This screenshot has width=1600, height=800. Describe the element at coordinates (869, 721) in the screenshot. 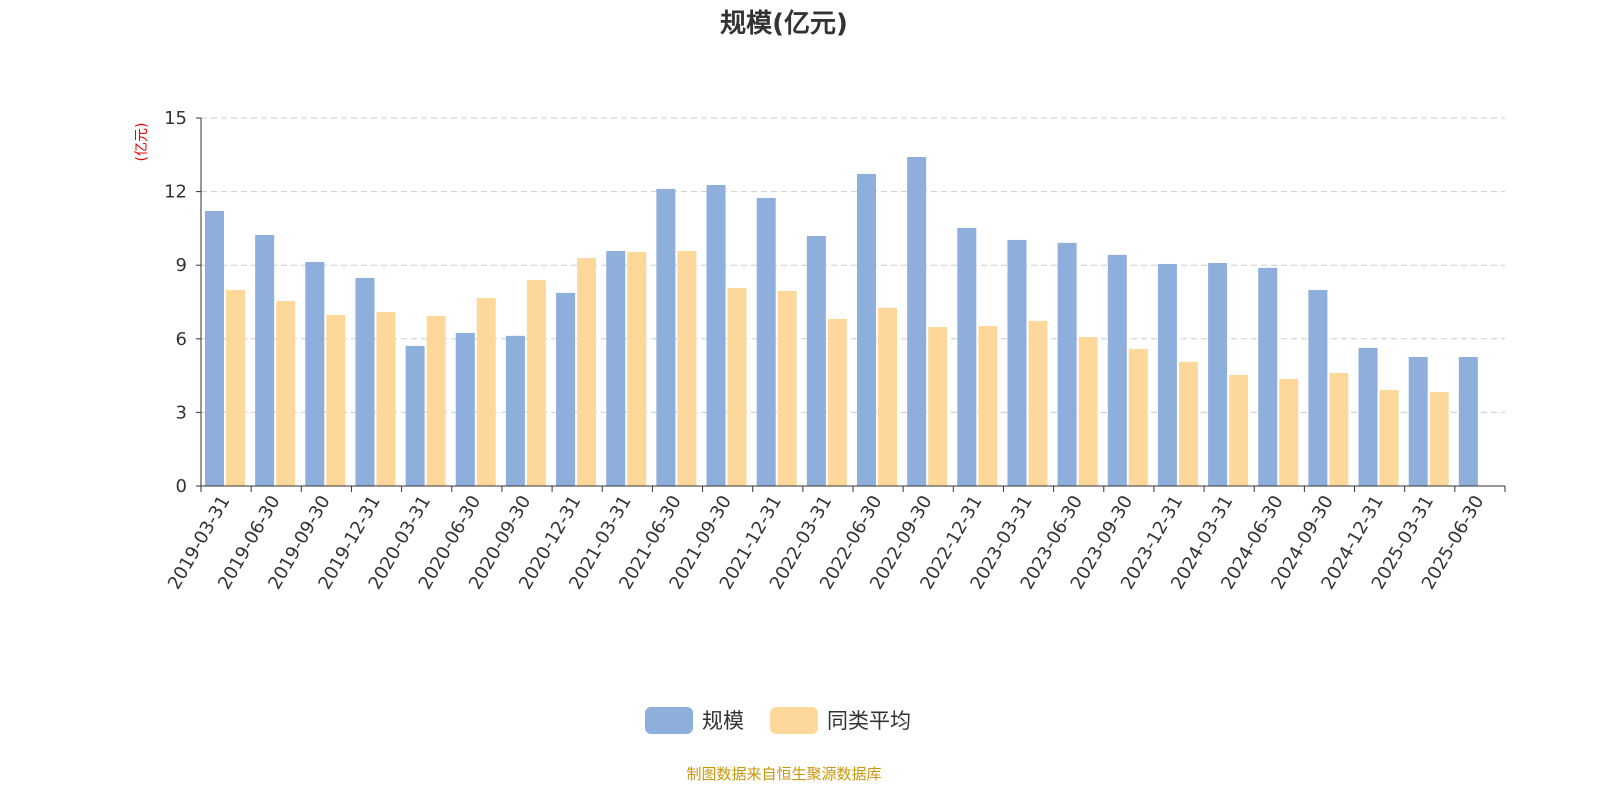

I see `legend-label: 同类平均` at that location.